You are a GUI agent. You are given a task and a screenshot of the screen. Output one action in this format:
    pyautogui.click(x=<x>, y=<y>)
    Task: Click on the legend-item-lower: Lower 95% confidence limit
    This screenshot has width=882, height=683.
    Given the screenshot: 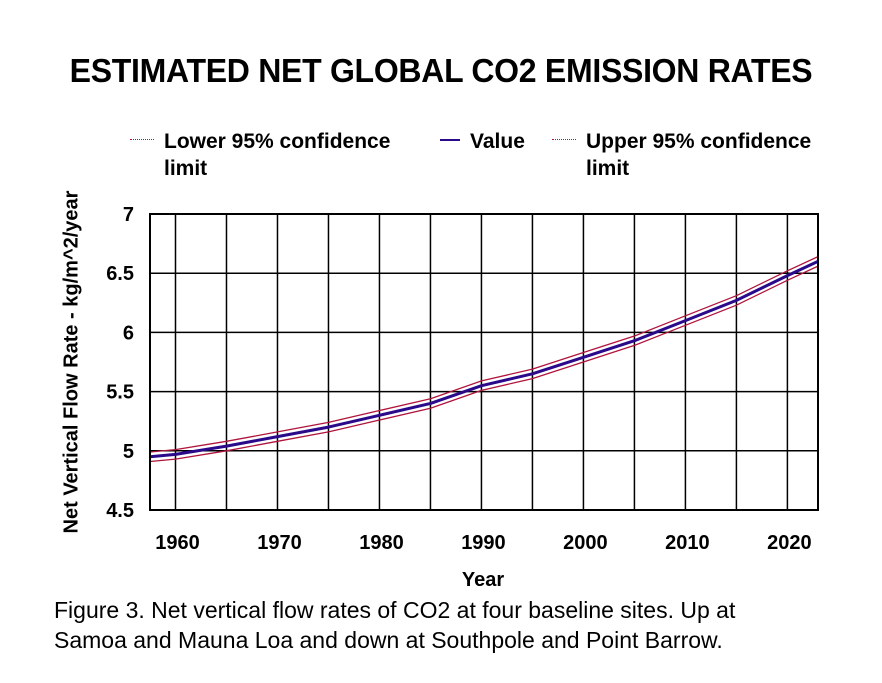 What is the action you would take?
    pyautogui.click(x=260, y=155)
    